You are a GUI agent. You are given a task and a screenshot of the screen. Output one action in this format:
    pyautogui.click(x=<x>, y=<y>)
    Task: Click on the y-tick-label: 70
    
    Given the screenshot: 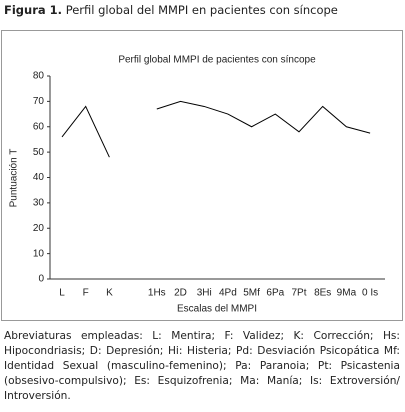 What is the action you would take?
    pyautogui.click(x=39, y=101)
    